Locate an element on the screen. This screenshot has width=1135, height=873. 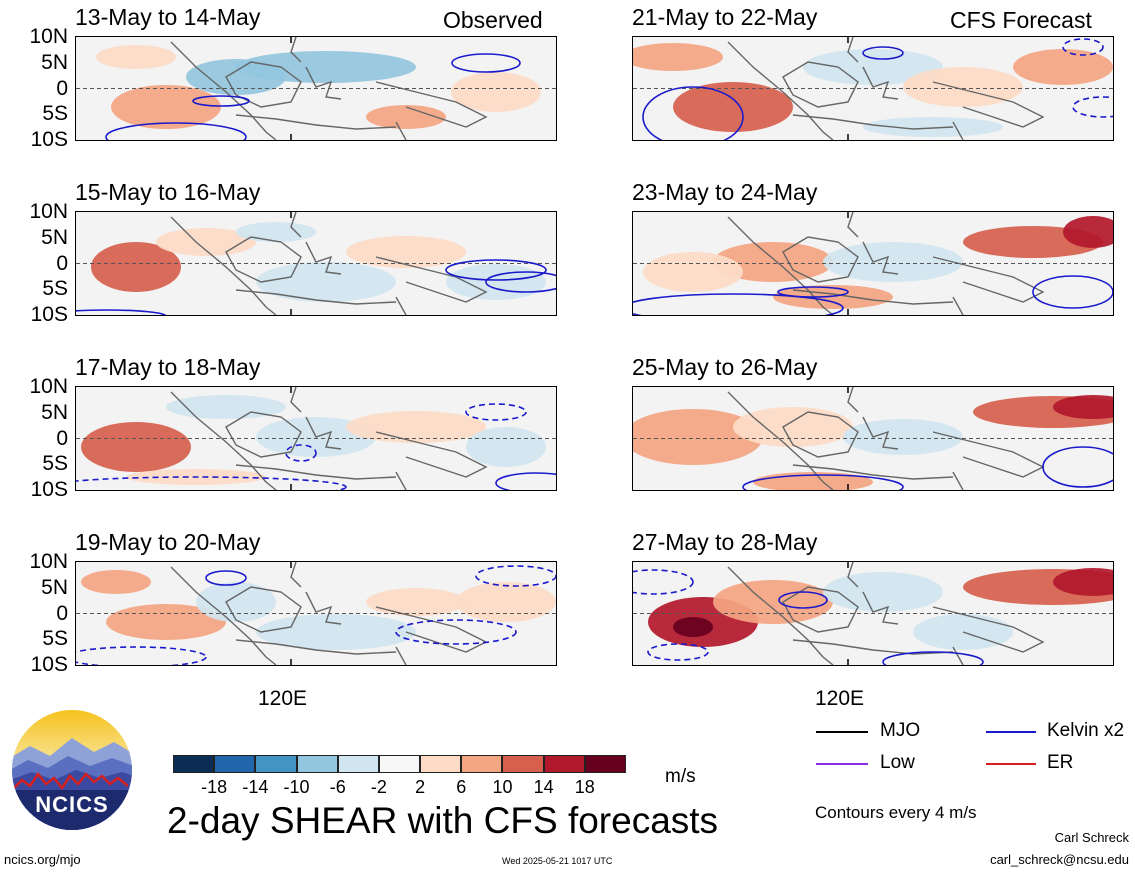
colorbar-unit: m/s is located at coordinates (680, 776).